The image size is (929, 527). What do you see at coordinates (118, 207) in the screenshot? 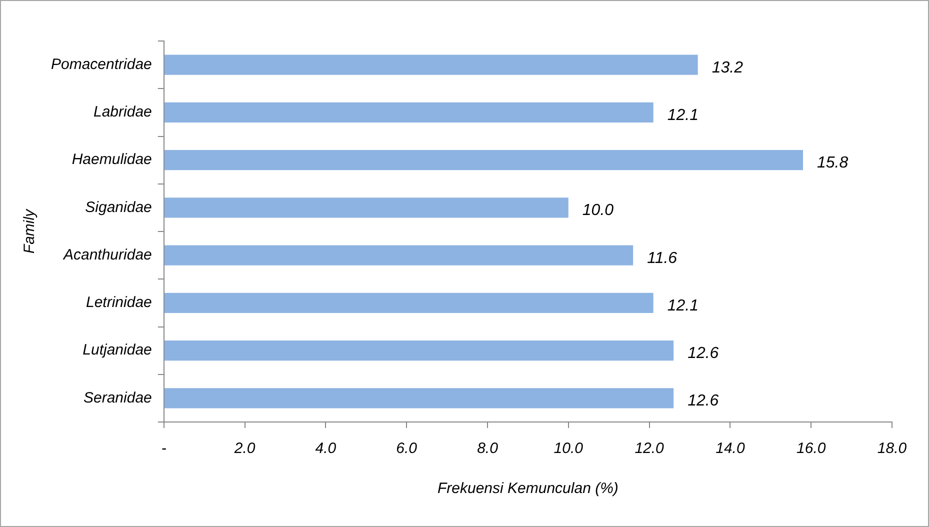
I see `y-tick-label: Siganidae` at bounding box center [118, 207].